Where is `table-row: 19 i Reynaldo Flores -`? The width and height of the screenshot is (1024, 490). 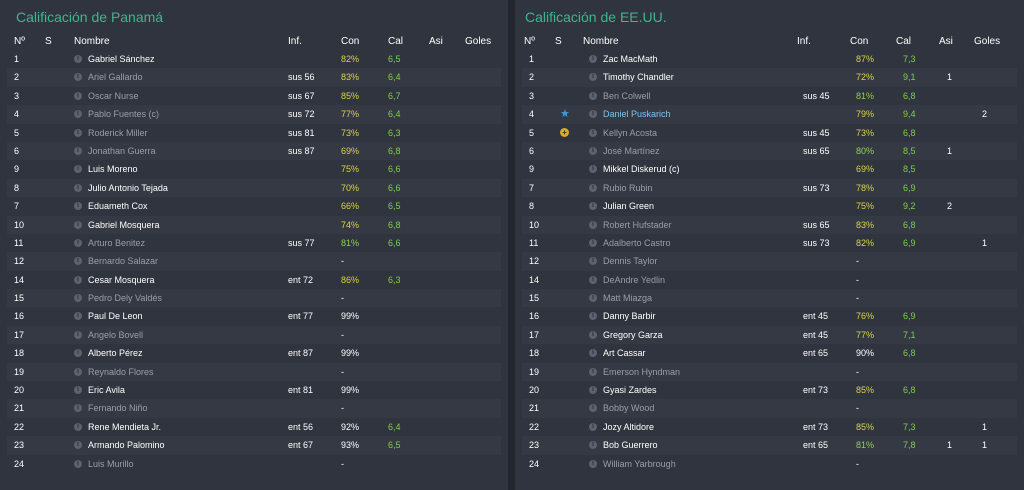
table-row: 19 i Reynaldo Flores - is located at coordinates (254, 372).